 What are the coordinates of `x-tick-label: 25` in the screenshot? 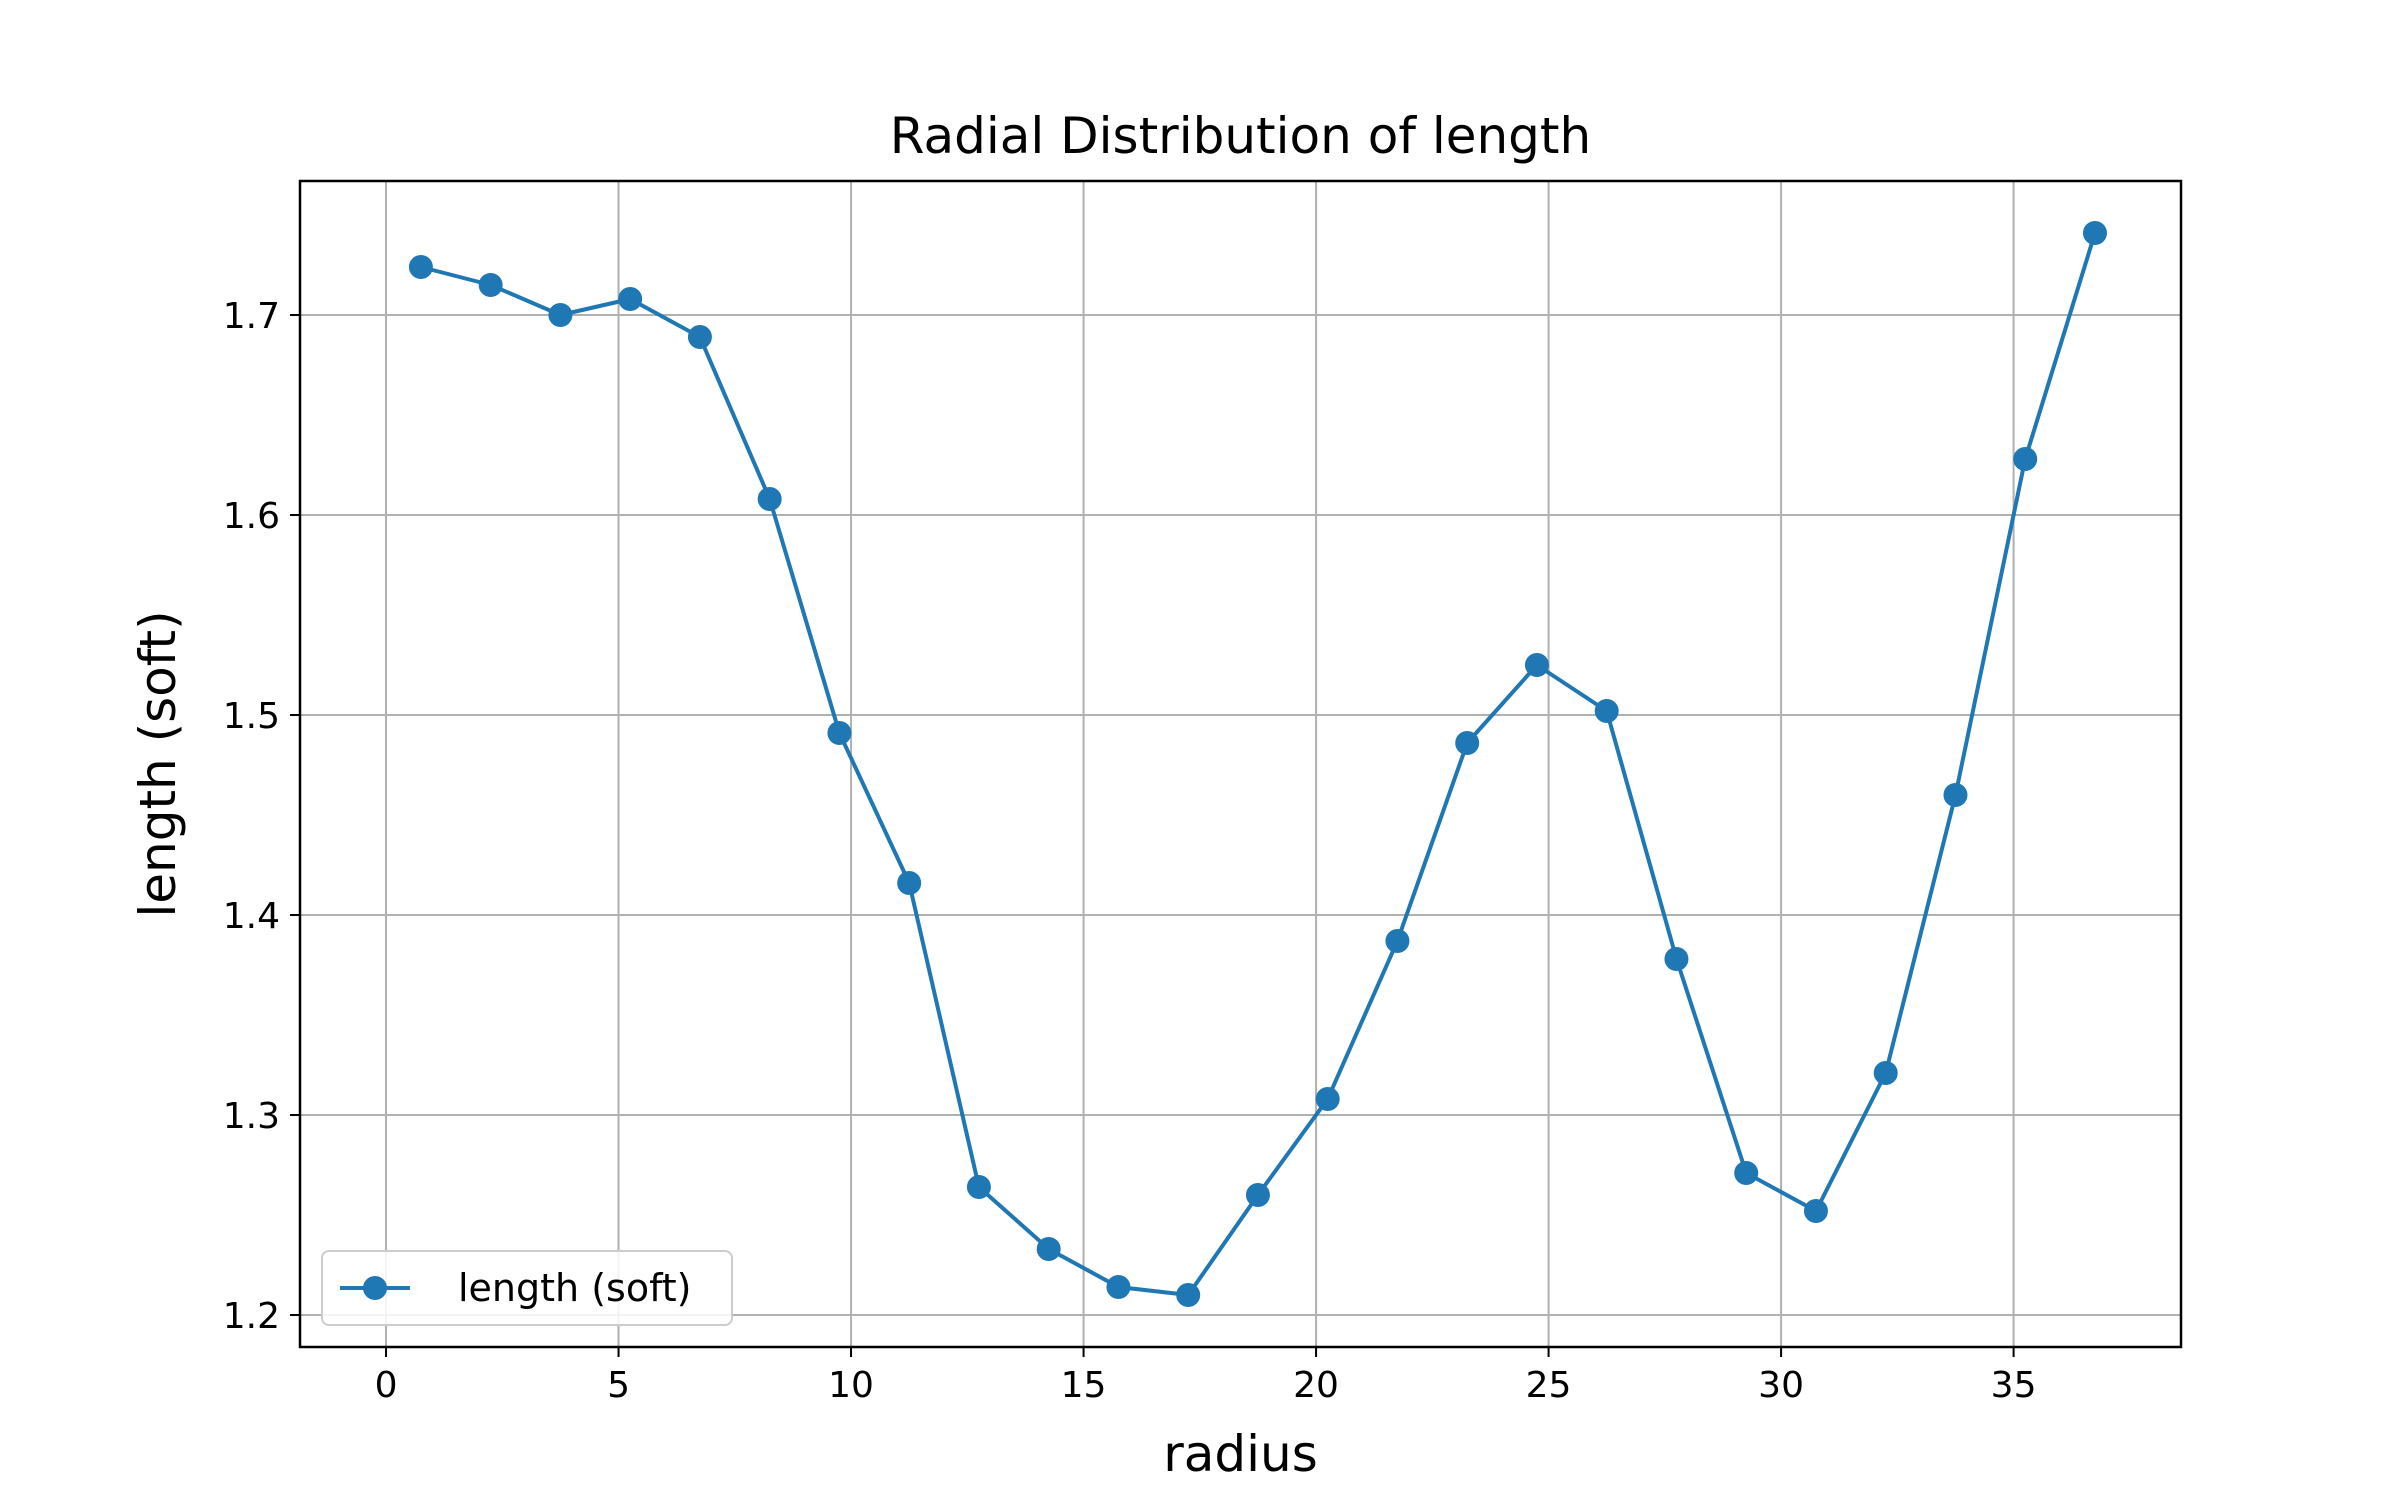 It's located at (1549, 1385).